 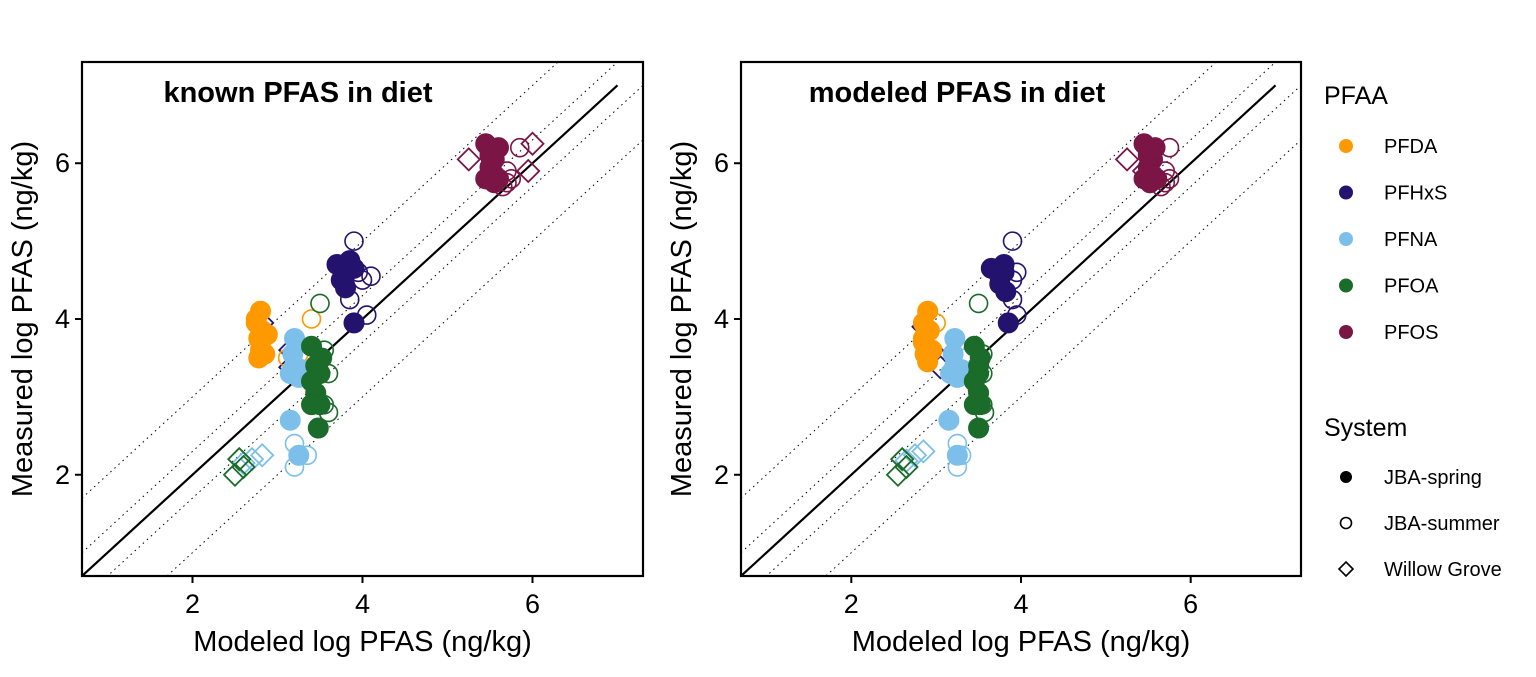 What do you see at coordinates (1346, 477) in the screenshot?
I see `legend-key-jba-spring` at bounding box center [1346, 477].